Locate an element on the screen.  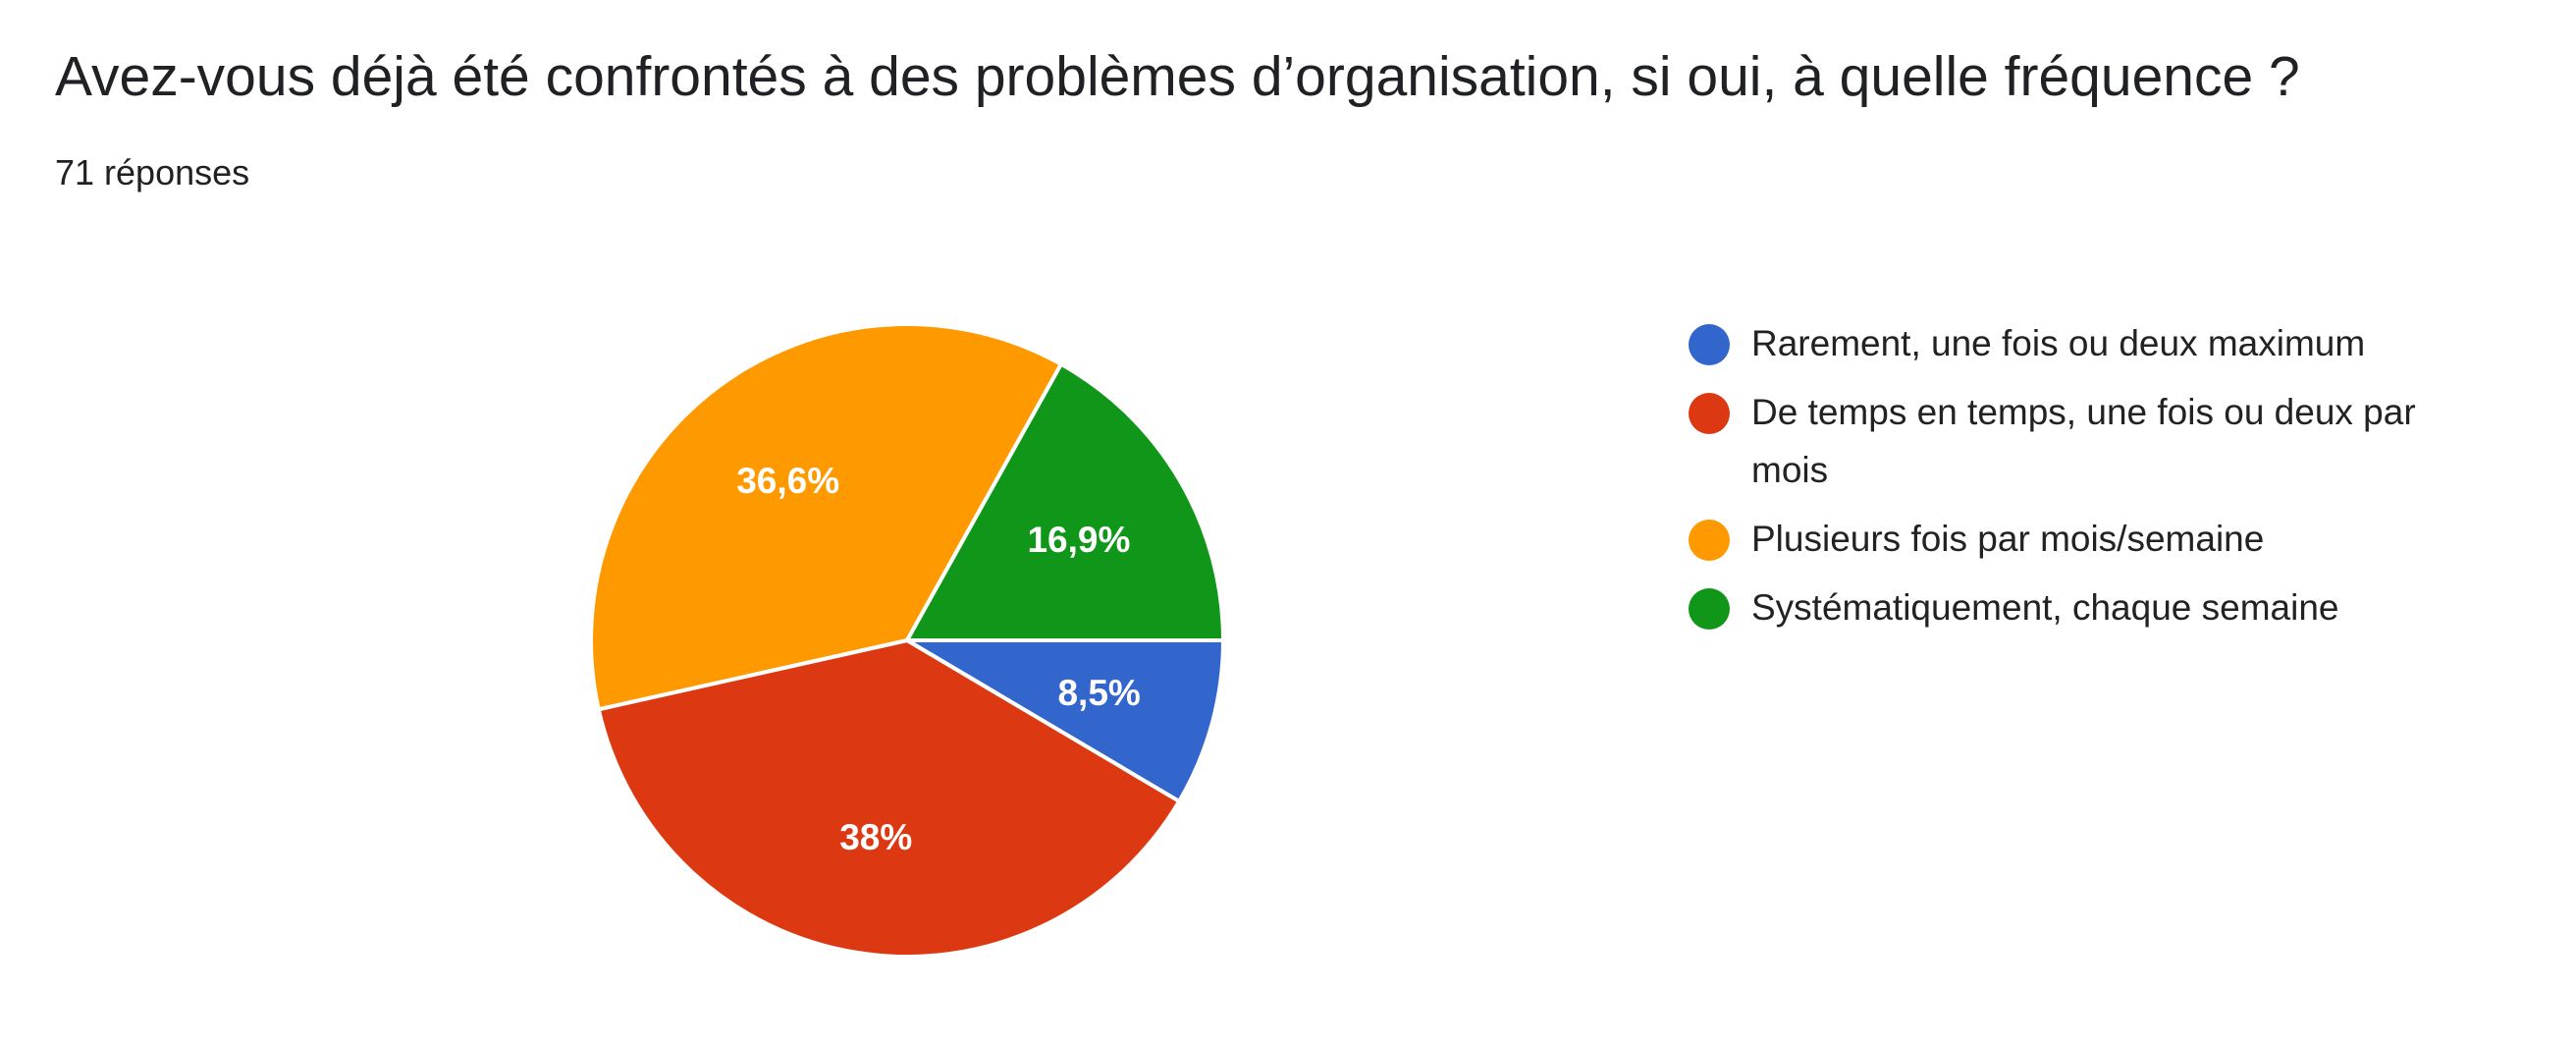
legend-item: Plusieurs fois par mois/semaine is located at coordinates (2091, 539).